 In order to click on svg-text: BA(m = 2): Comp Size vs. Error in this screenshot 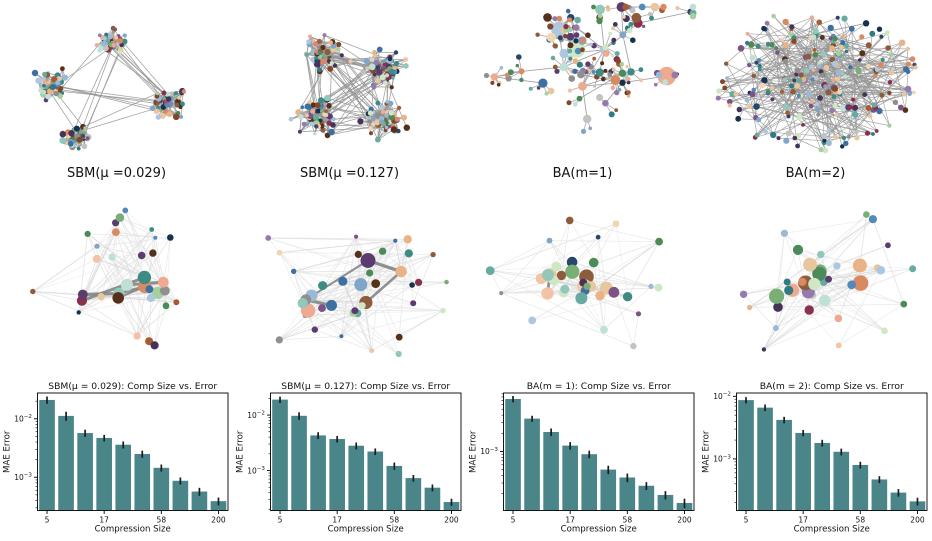, I will do `click(832, 386)`.